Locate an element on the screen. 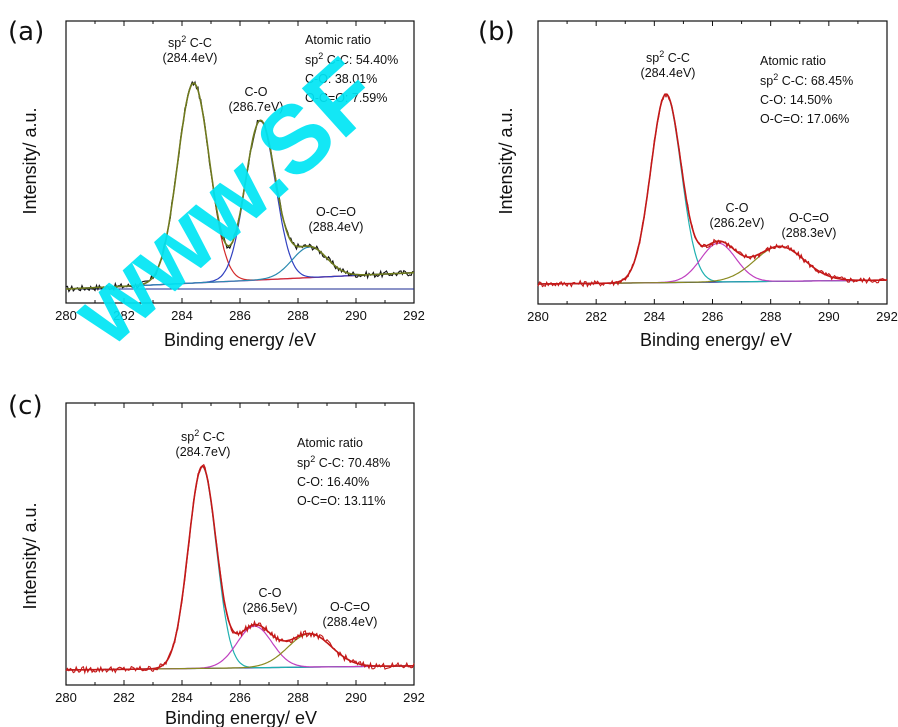 This screenshot has width=898, height=727. atomic-ratio-line: O-C=O: 17.06% is located at coordinates (804, 119).